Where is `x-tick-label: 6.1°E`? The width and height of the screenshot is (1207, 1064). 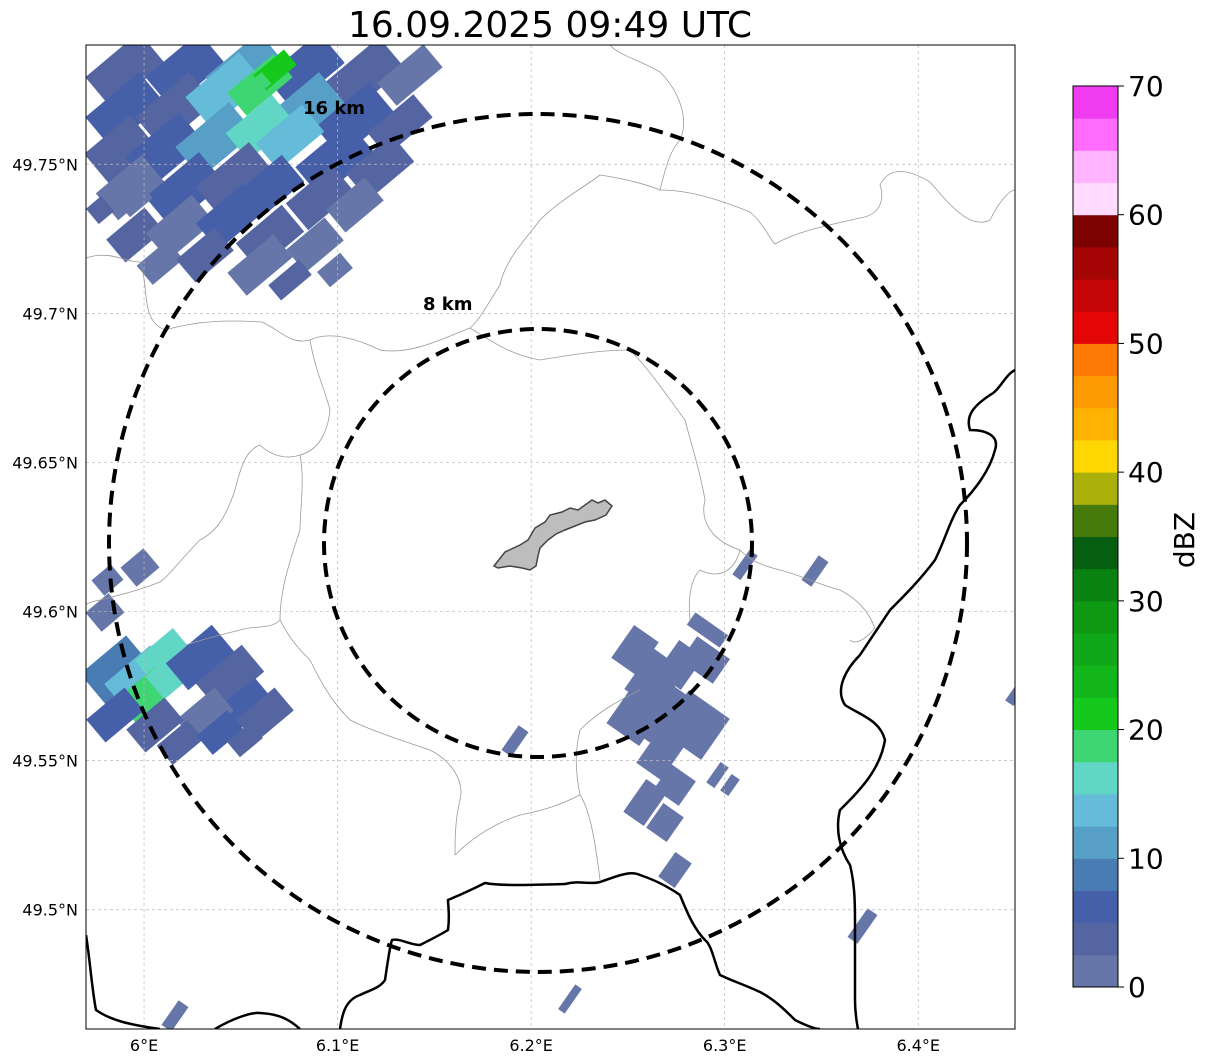
x-tick-label: 6.1°E is located at coordinates (338, 1045).